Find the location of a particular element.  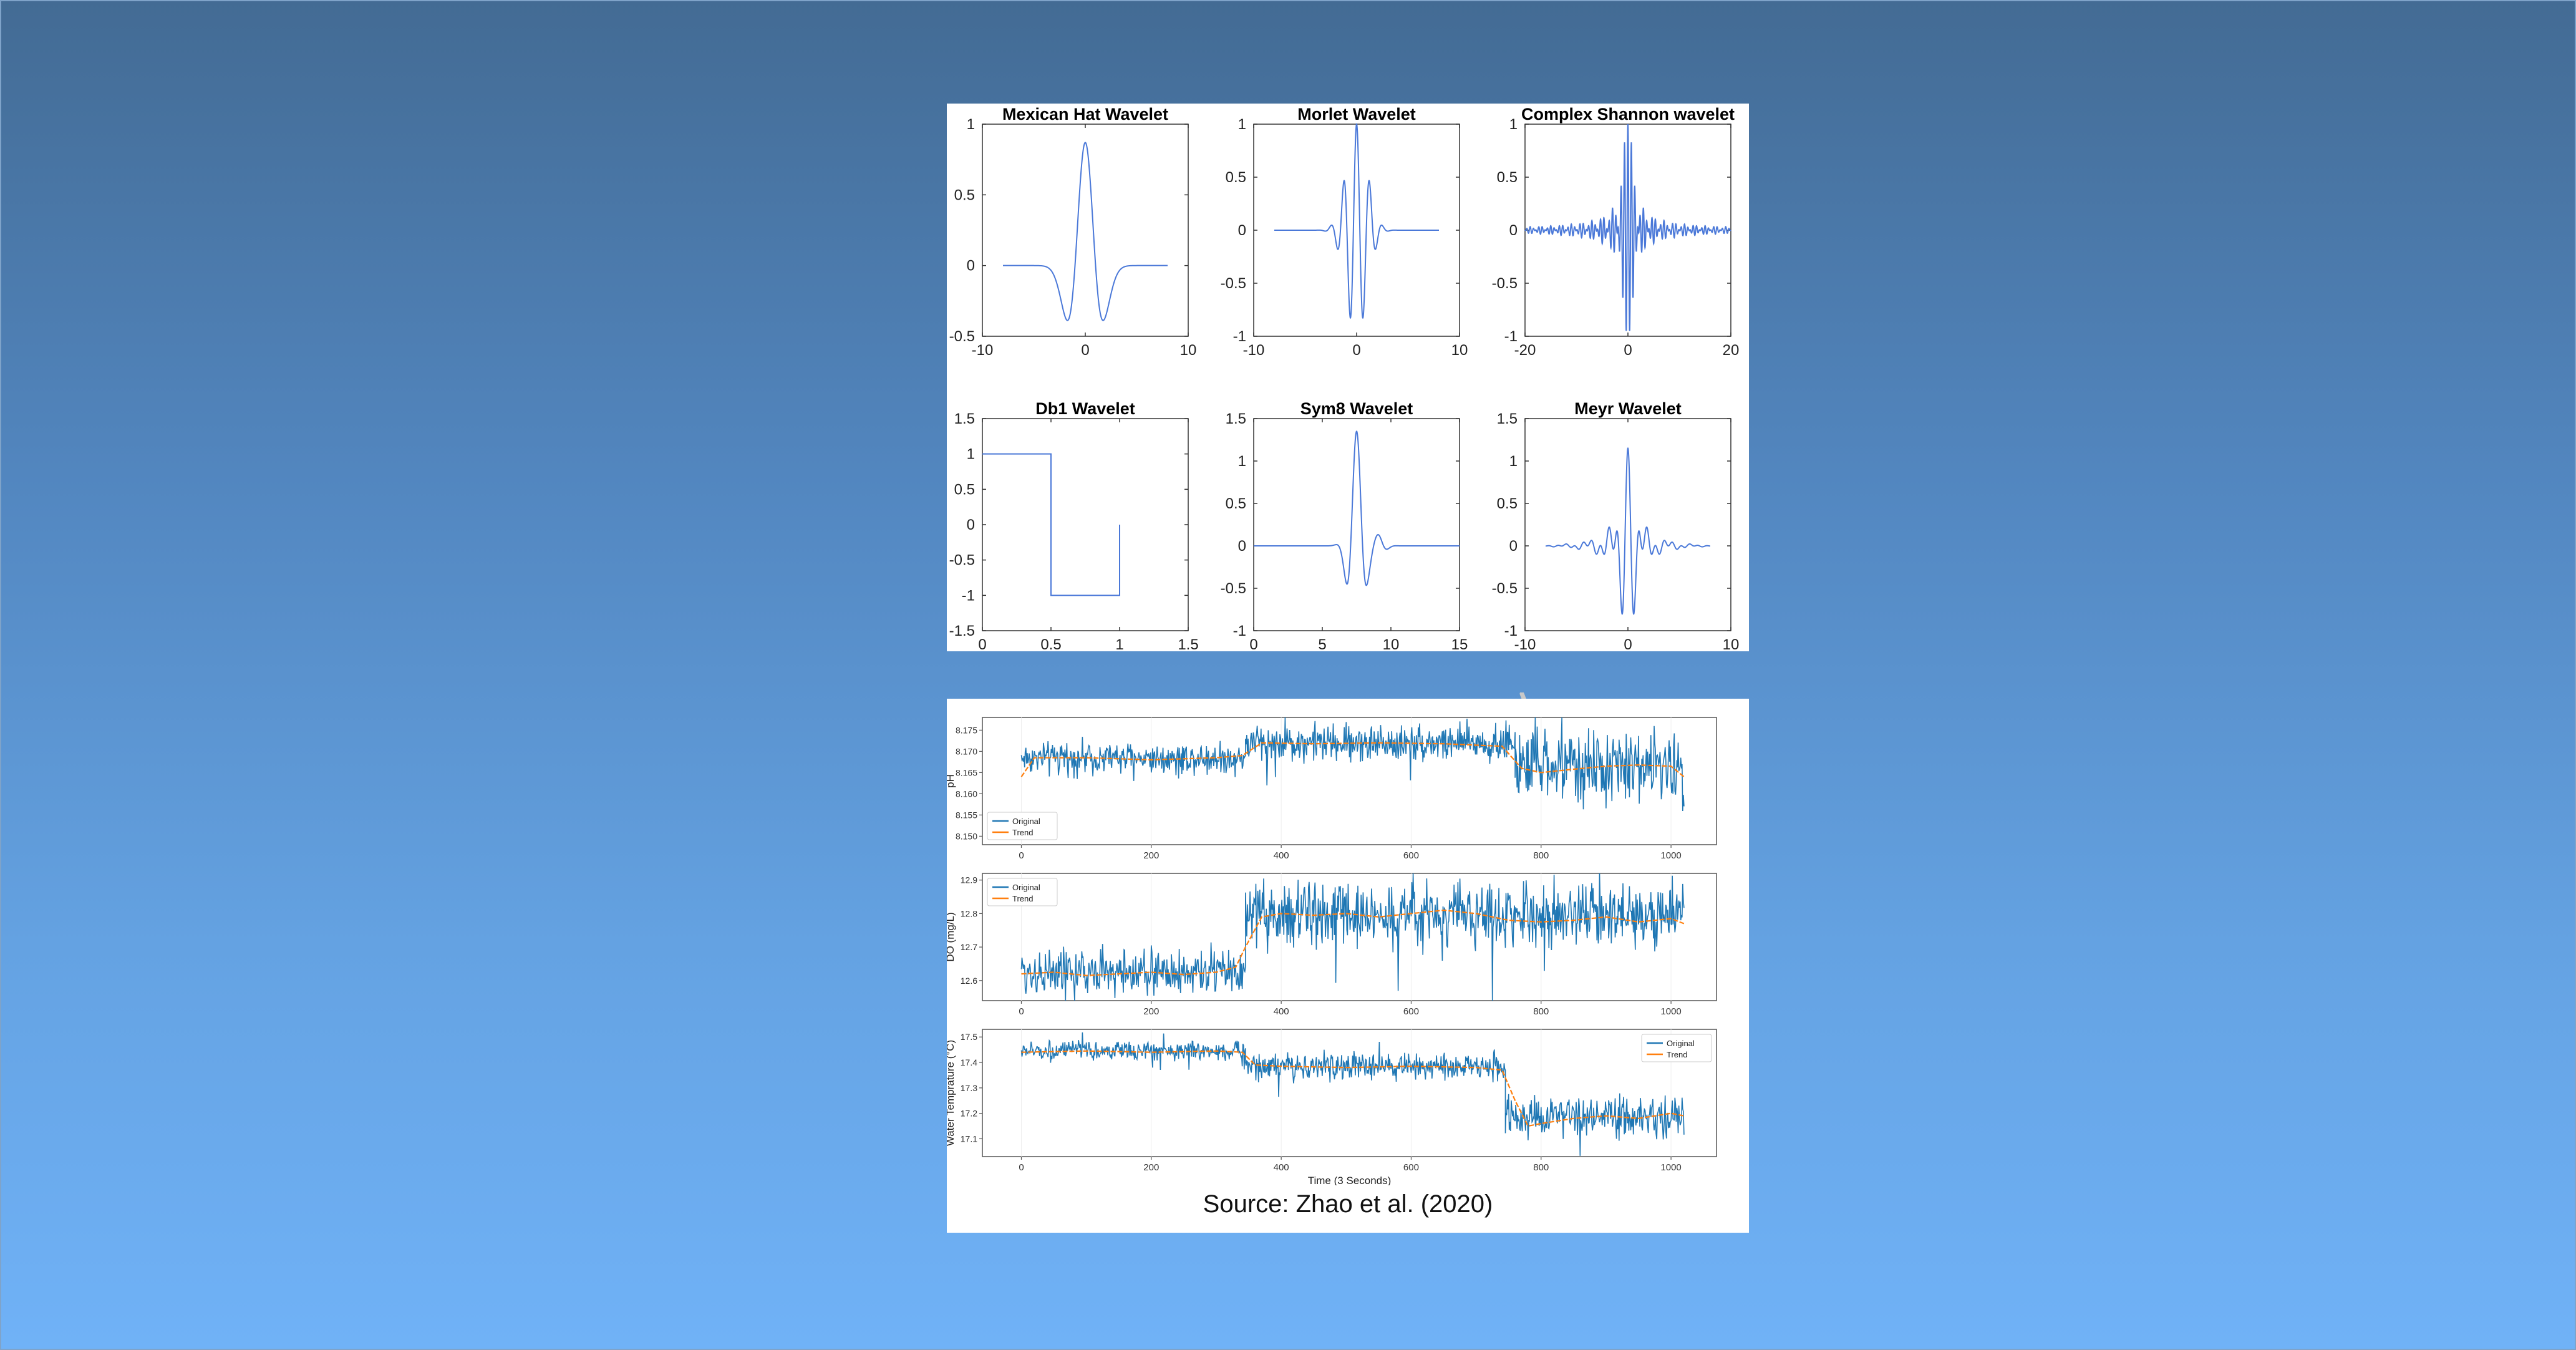

y-tick-label: 8.165 is located at coordinates (966, 772).